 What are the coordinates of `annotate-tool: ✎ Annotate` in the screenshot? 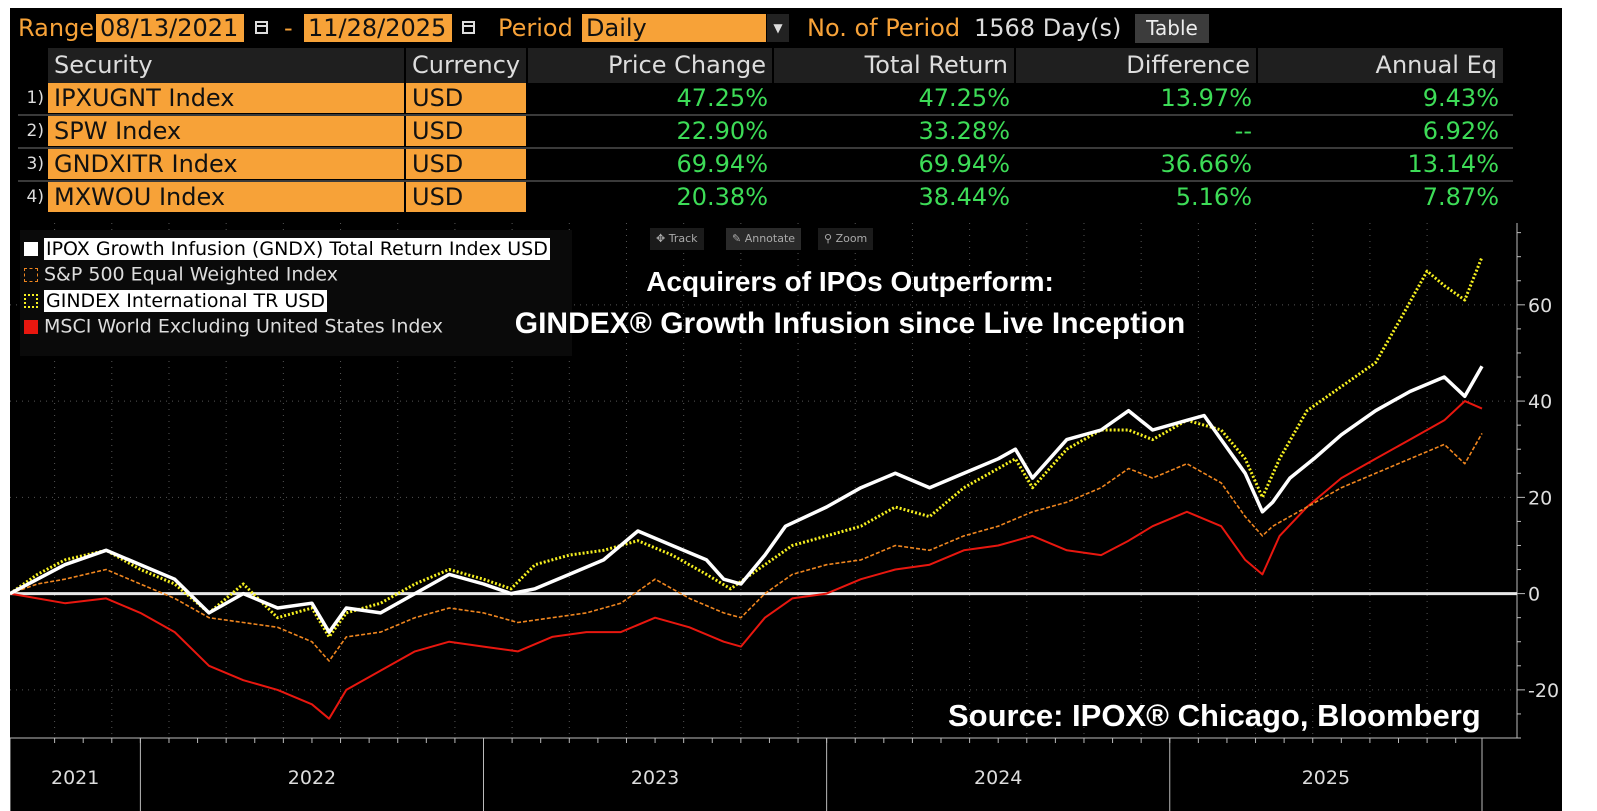 It's located at (764, 239).